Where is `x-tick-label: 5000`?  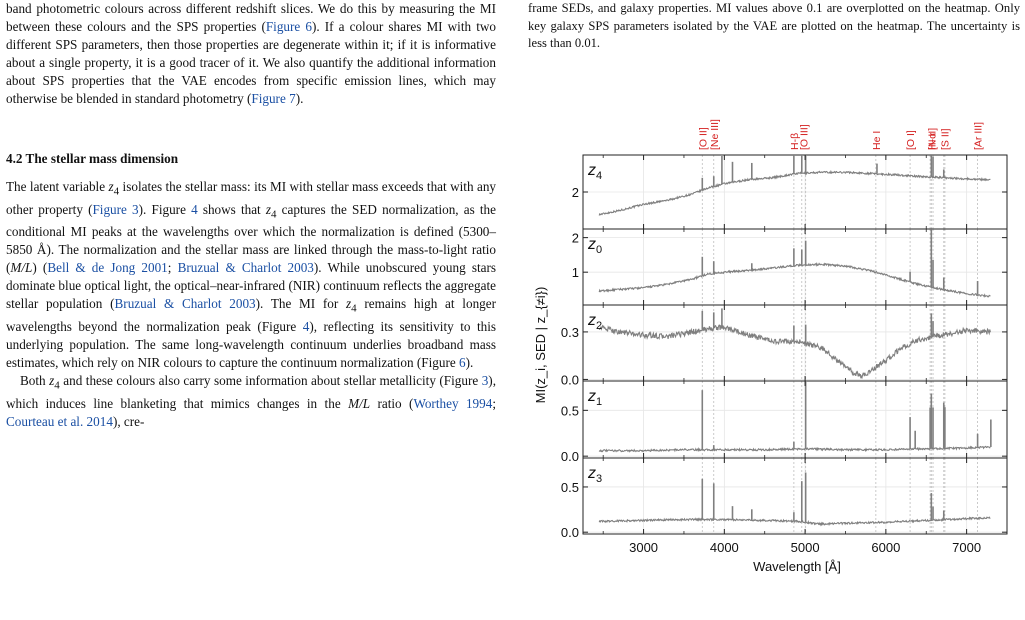 x-tick-label: 5000 is located at coordinates (805, 547).